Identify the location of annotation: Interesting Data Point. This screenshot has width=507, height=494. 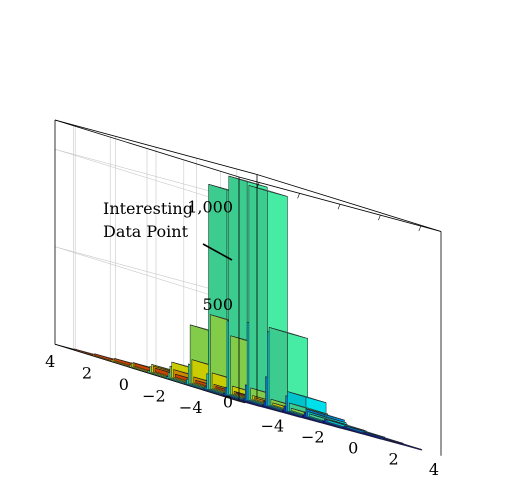
(168, 230).